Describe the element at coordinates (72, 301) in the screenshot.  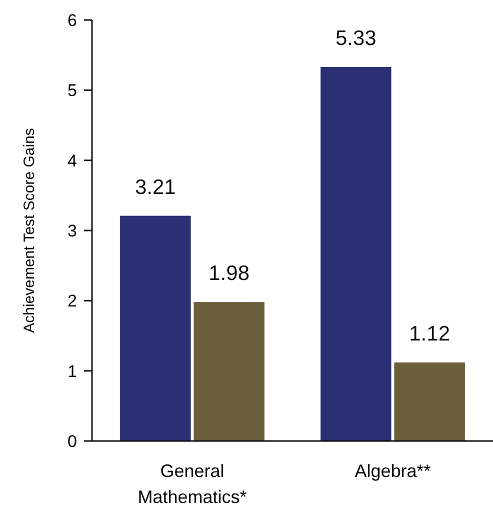
I see `y-tick-label: 2` at that location.